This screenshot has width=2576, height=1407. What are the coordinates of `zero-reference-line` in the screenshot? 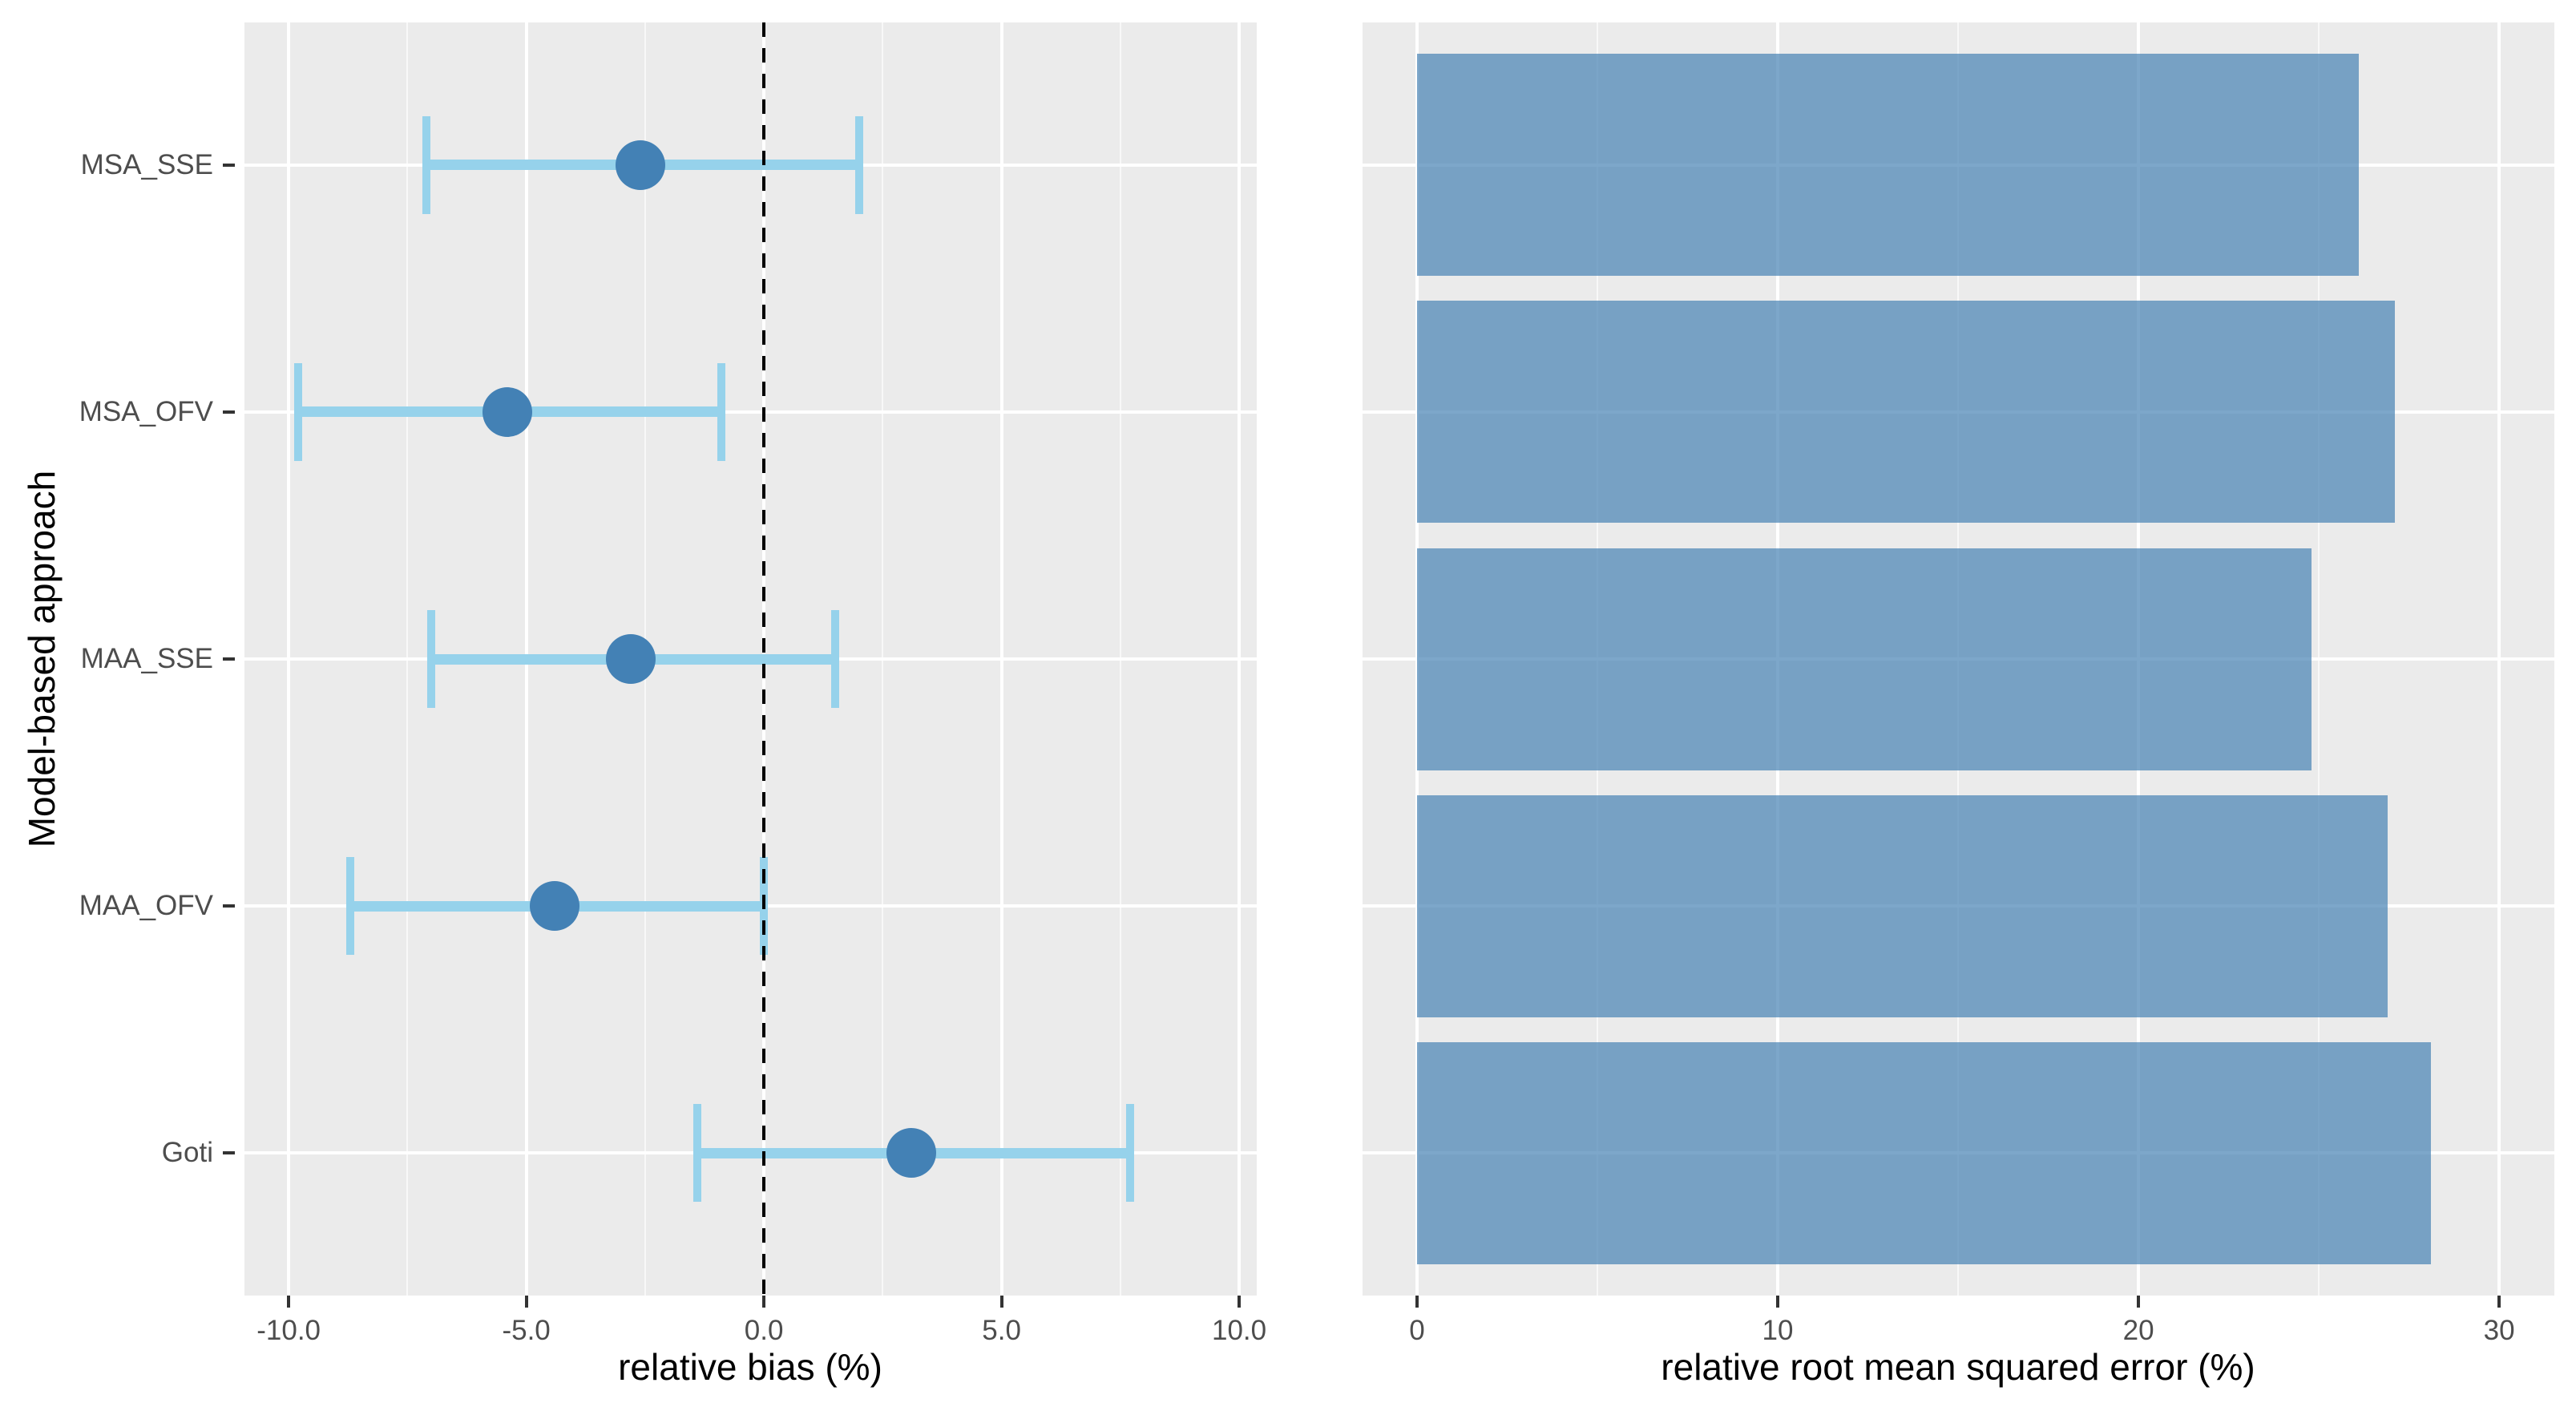 It's located at (764, 659).